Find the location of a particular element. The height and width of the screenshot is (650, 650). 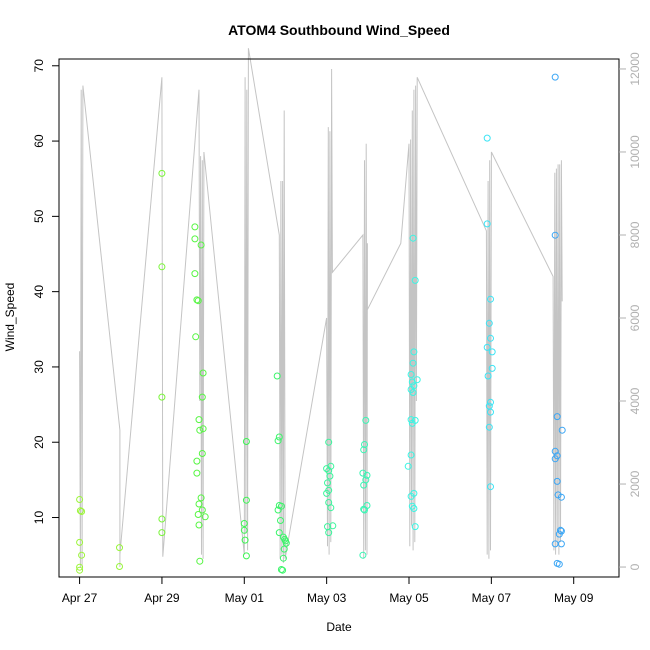

y2-tick-label: 12000 is located at coordinates (635, 69).